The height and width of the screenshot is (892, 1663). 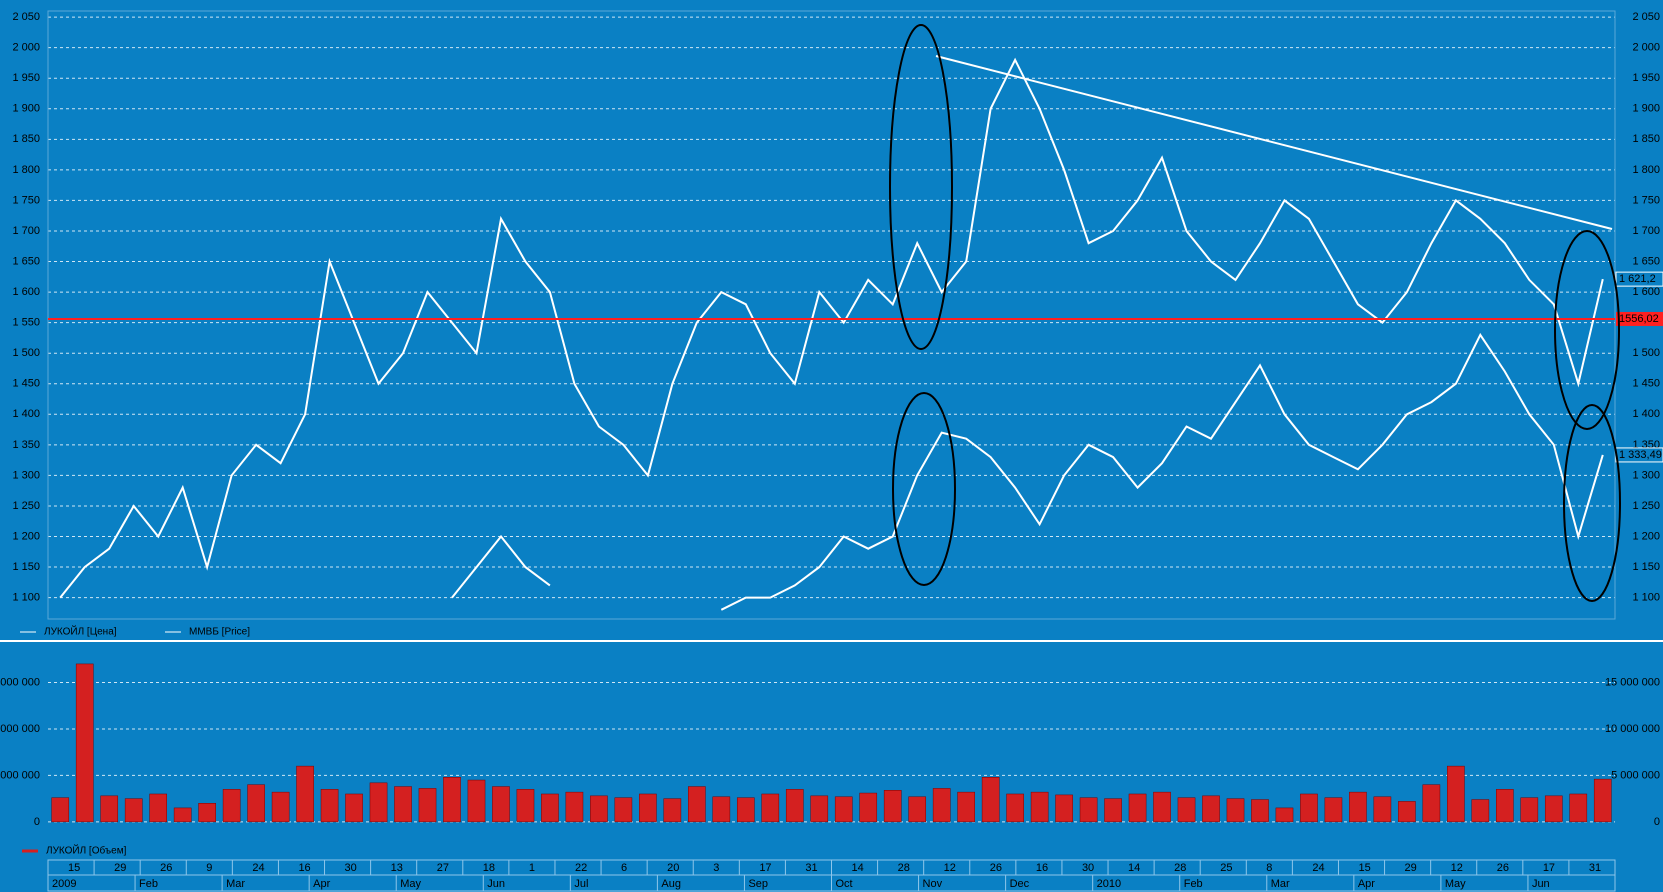 What do you see at coordinates (26, 475) in the screenshot?
I see `y-tick-label: 1 300` at bounding box center [26, 475].